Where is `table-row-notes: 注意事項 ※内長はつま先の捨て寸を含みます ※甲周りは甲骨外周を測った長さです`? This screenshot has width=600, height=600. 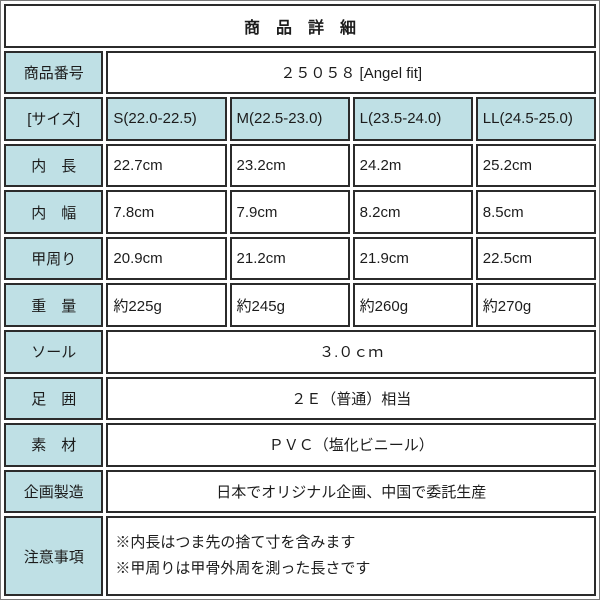
table-row-notes: 注意事項 ※内長はつま先の捨て寸を含みます ※甲周りは甲骨外周を測った長さです is located at coordinates (300, 556).